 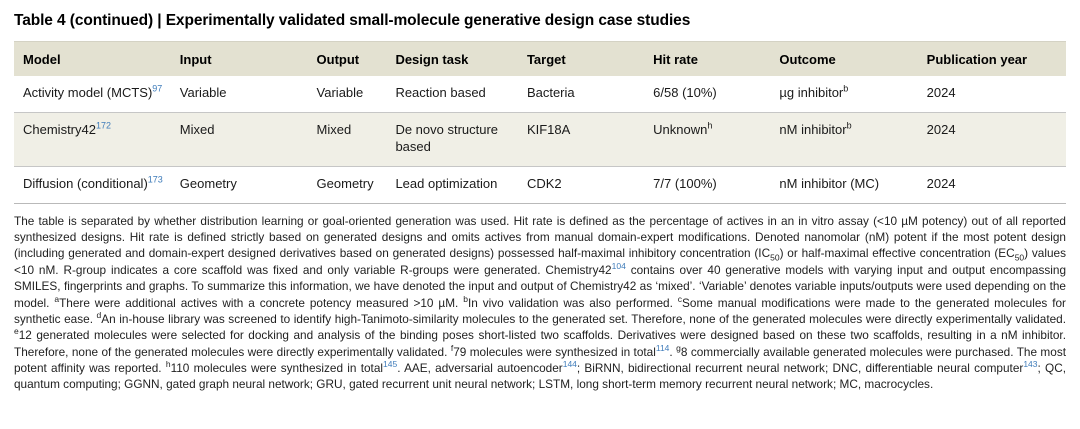 What do you see at coordinates (680, 298) in the screenshot?
I see `footnote-marker: c` at bounding box center [680, 298].